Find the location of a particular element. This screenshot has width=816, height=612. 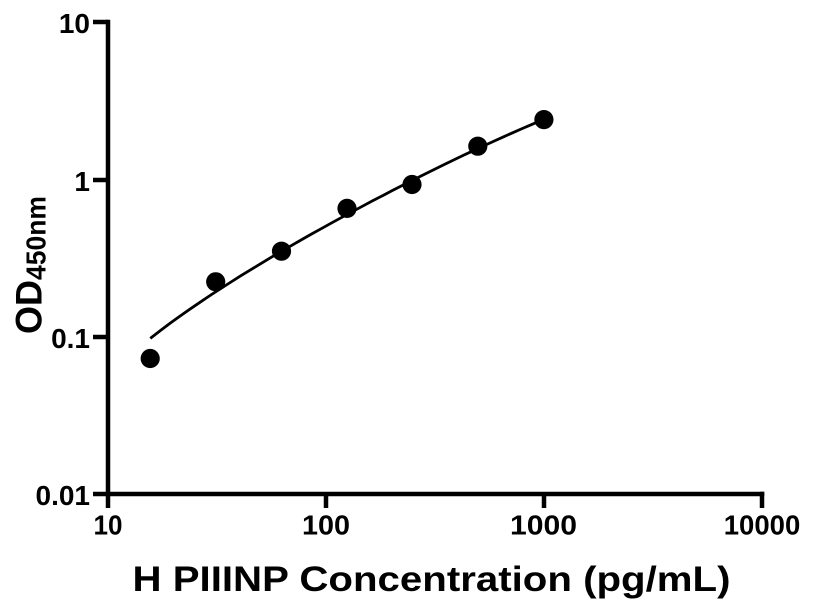

svg-text: 0.1 is located at coordinates (70, 338).